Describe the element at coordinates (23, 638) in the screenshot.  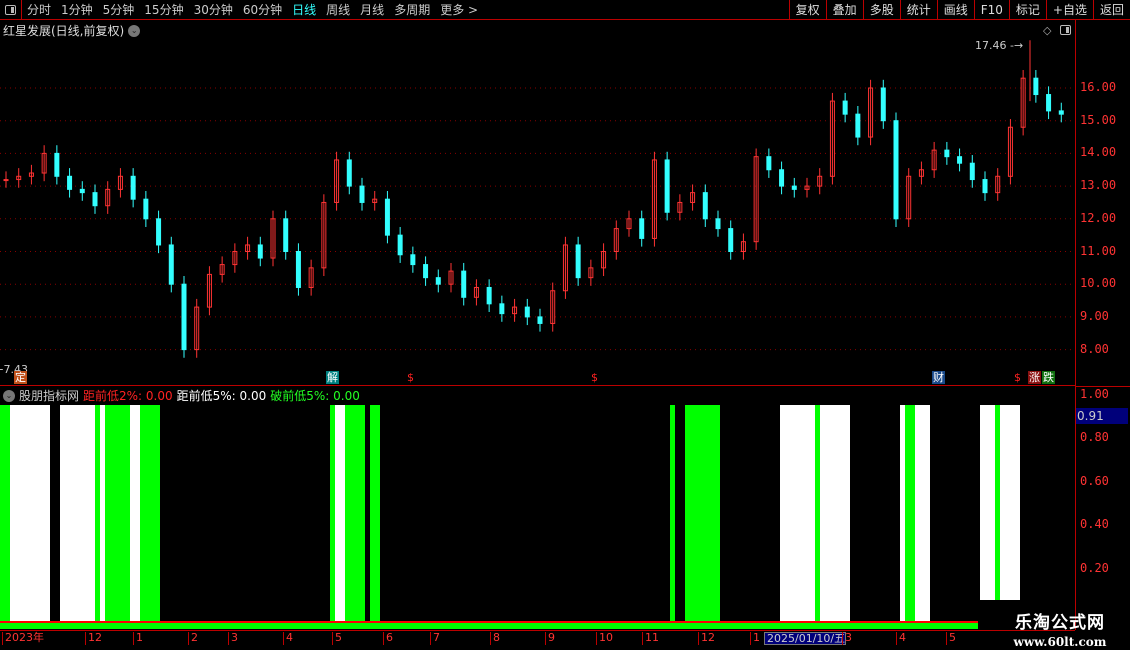
I see `date-tick: 2023年` at that location.